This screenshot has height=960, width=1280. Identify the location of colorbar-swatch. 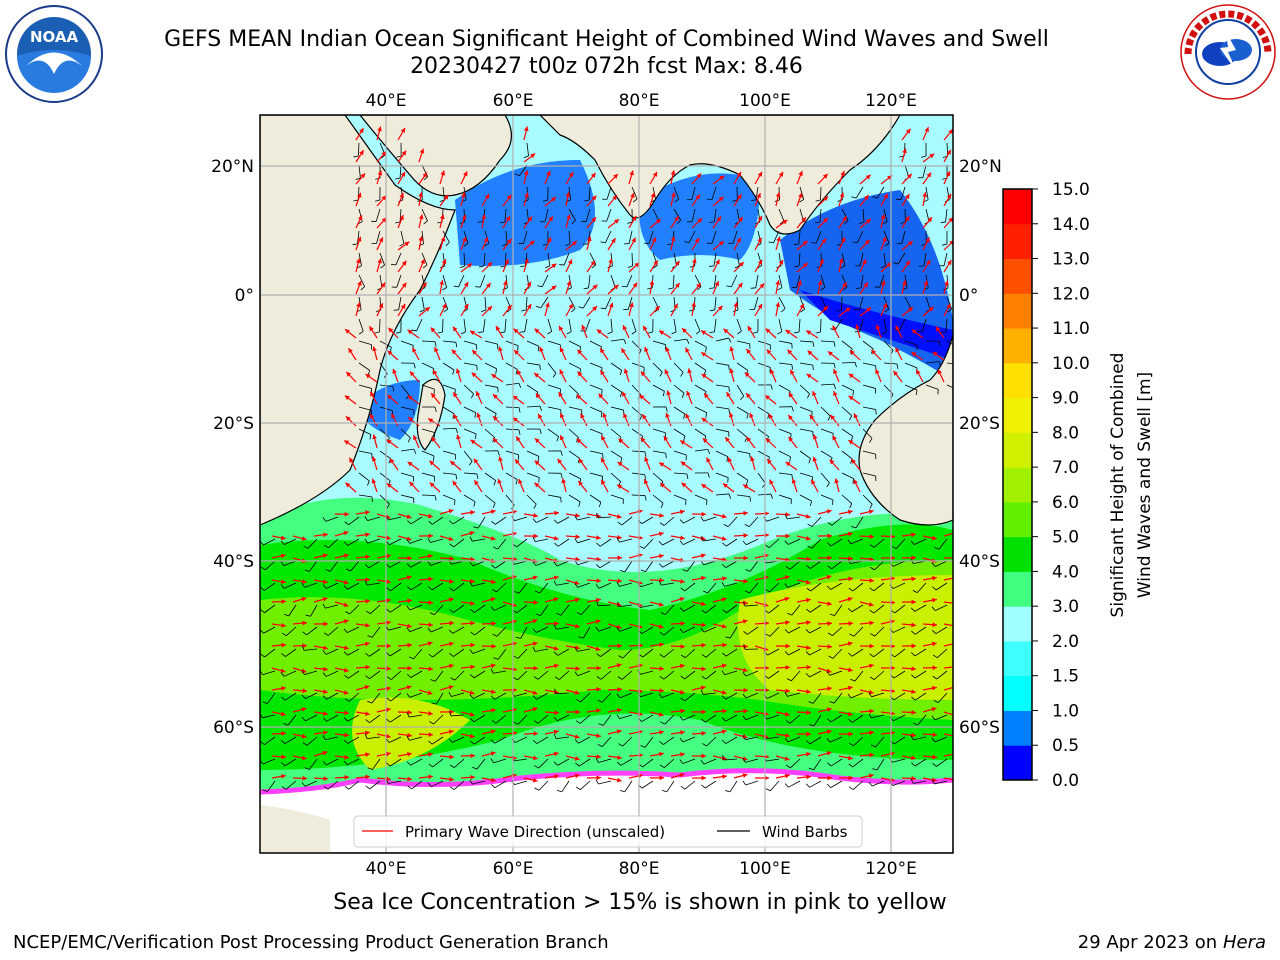
(1017, 693).